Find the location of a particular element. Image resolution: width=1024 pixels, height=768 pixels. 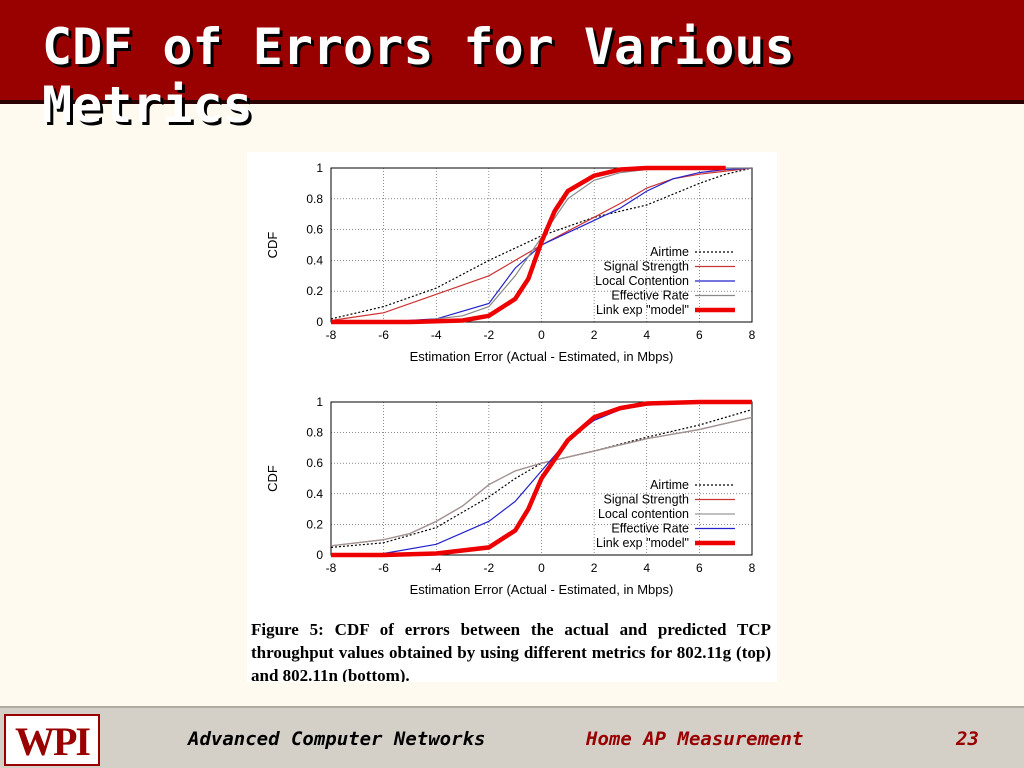

wpi-logo: WPI is located at coordinates (52, 740).